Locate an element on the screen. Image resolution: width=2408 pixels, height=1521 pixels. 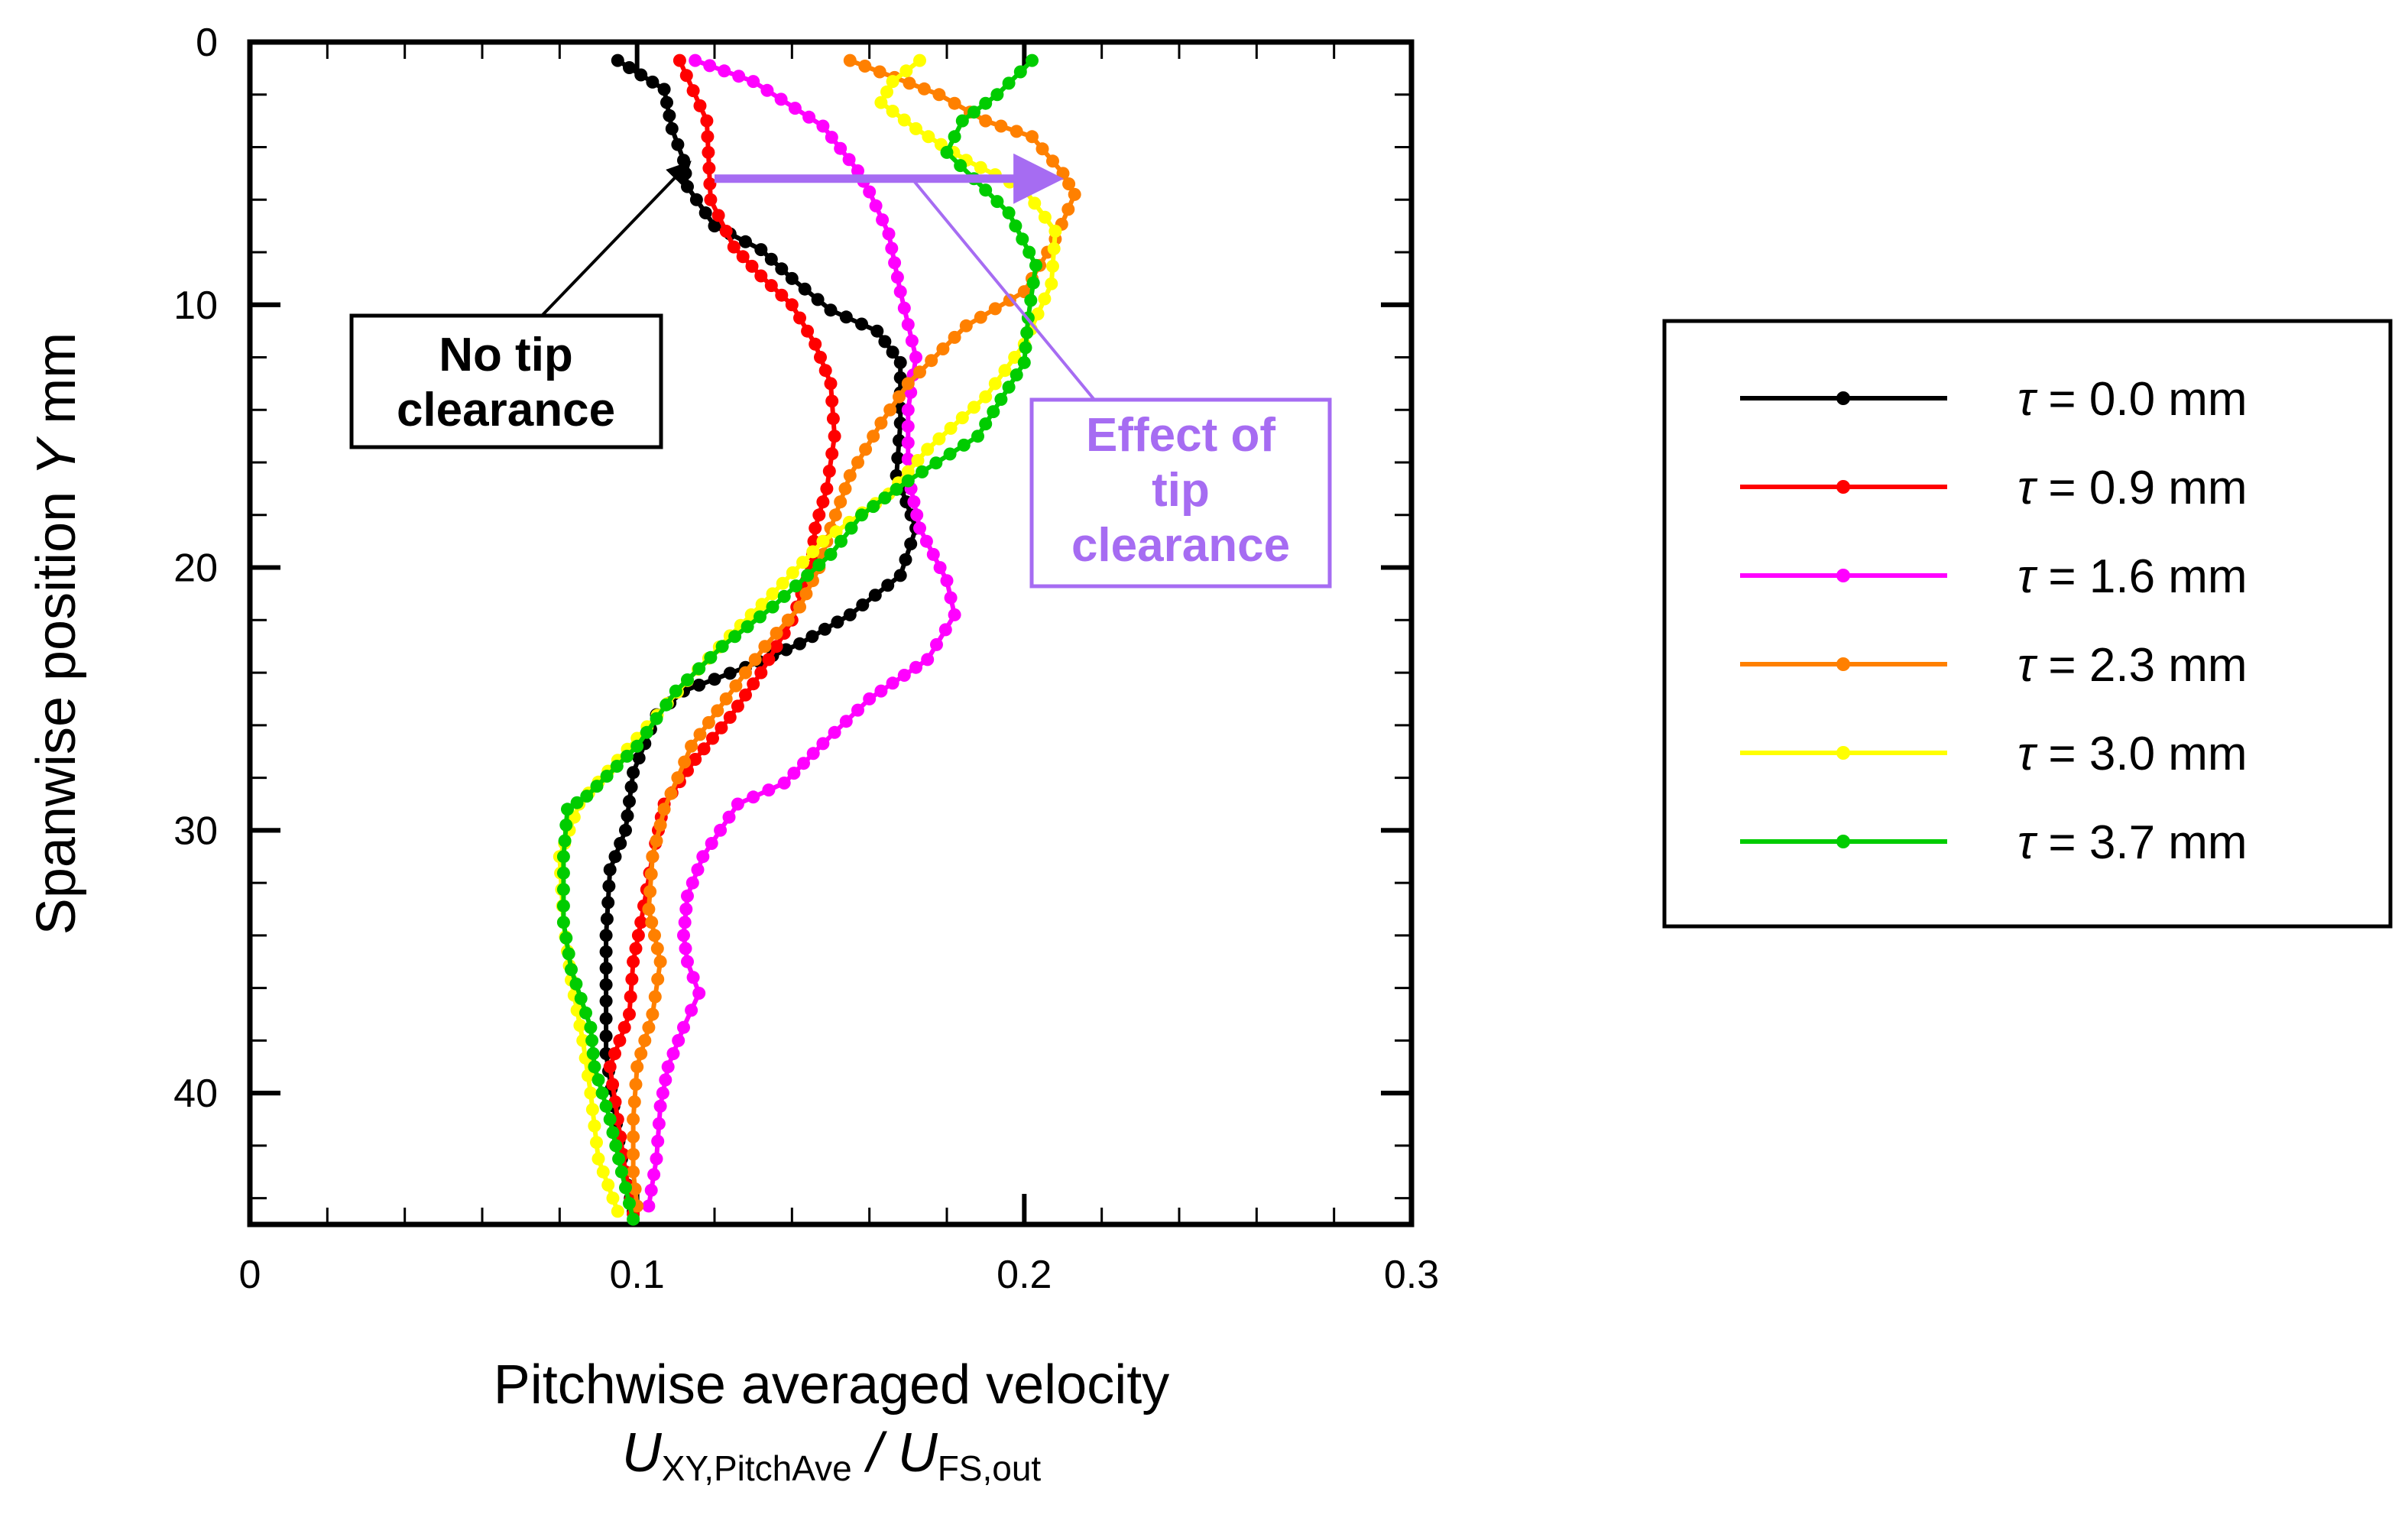
legend-item: τ = 3.7 mm is located at coordinates (1994, 842).